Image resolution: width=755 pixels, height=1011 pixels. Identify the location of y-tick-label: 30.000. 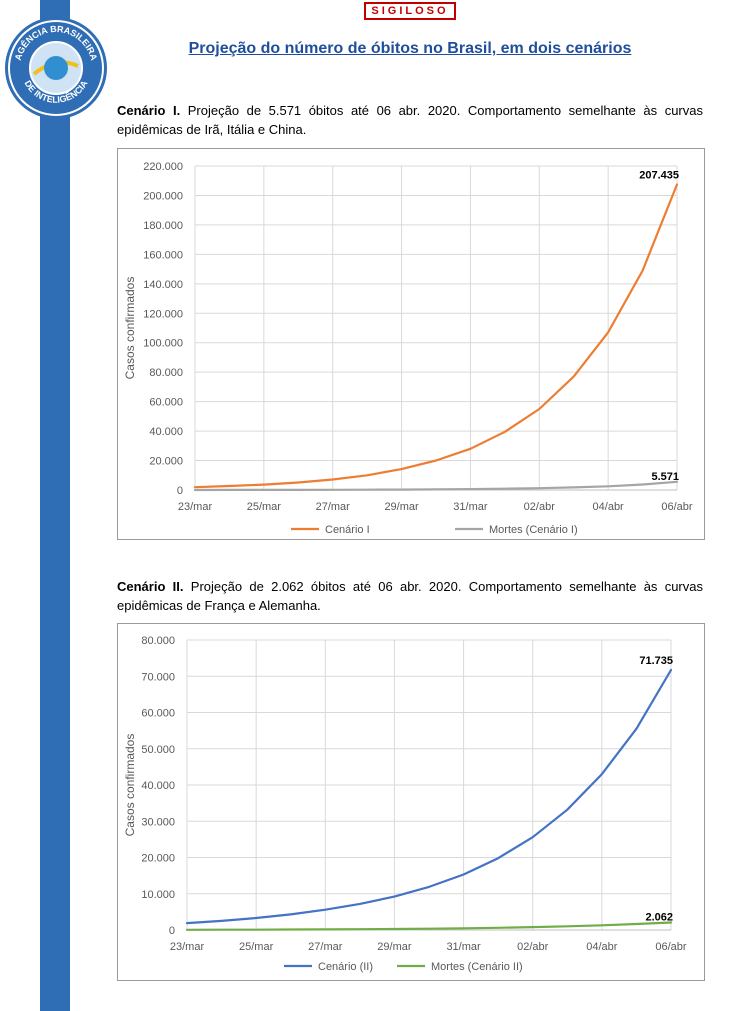
(158, 822).